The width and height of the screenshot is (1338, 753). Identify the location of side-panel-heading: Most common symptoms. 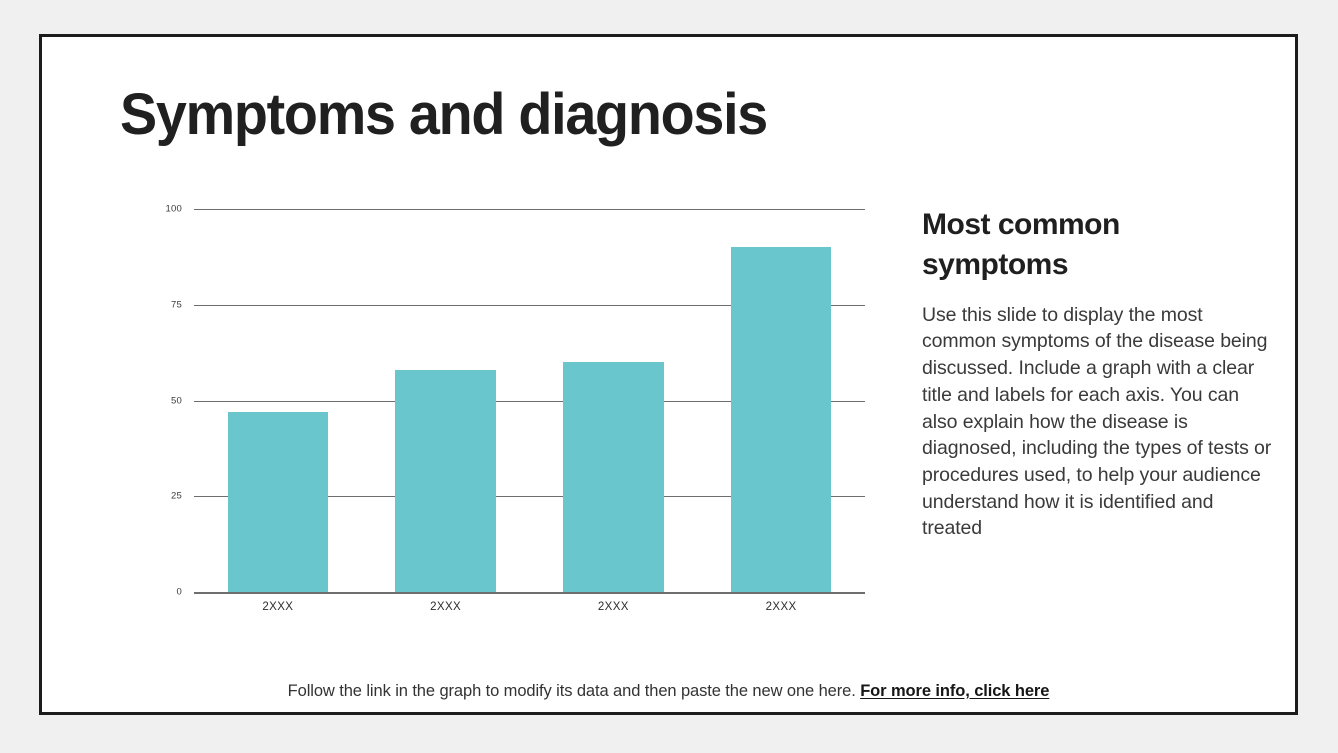
(1021, 244).